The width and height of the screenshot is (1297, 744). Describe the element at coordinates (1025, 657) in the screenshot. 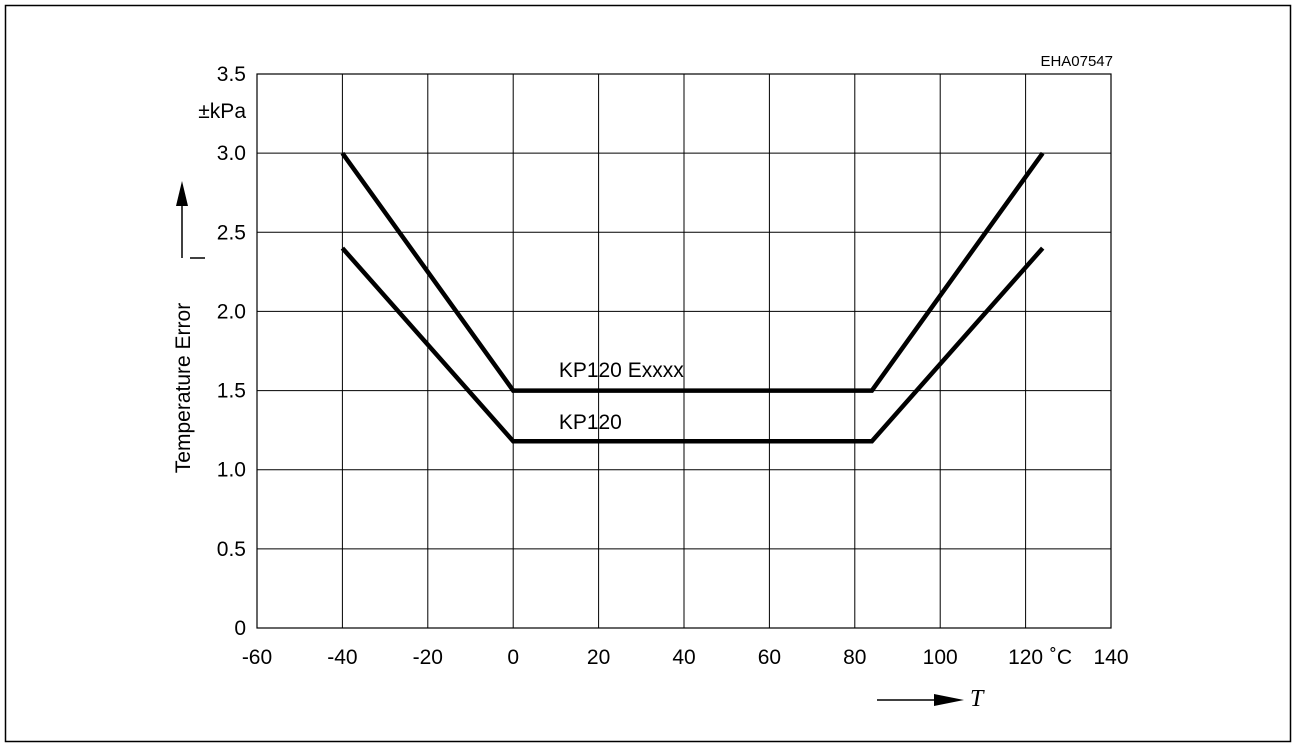

I see `x-tick-label: 120` at that location.